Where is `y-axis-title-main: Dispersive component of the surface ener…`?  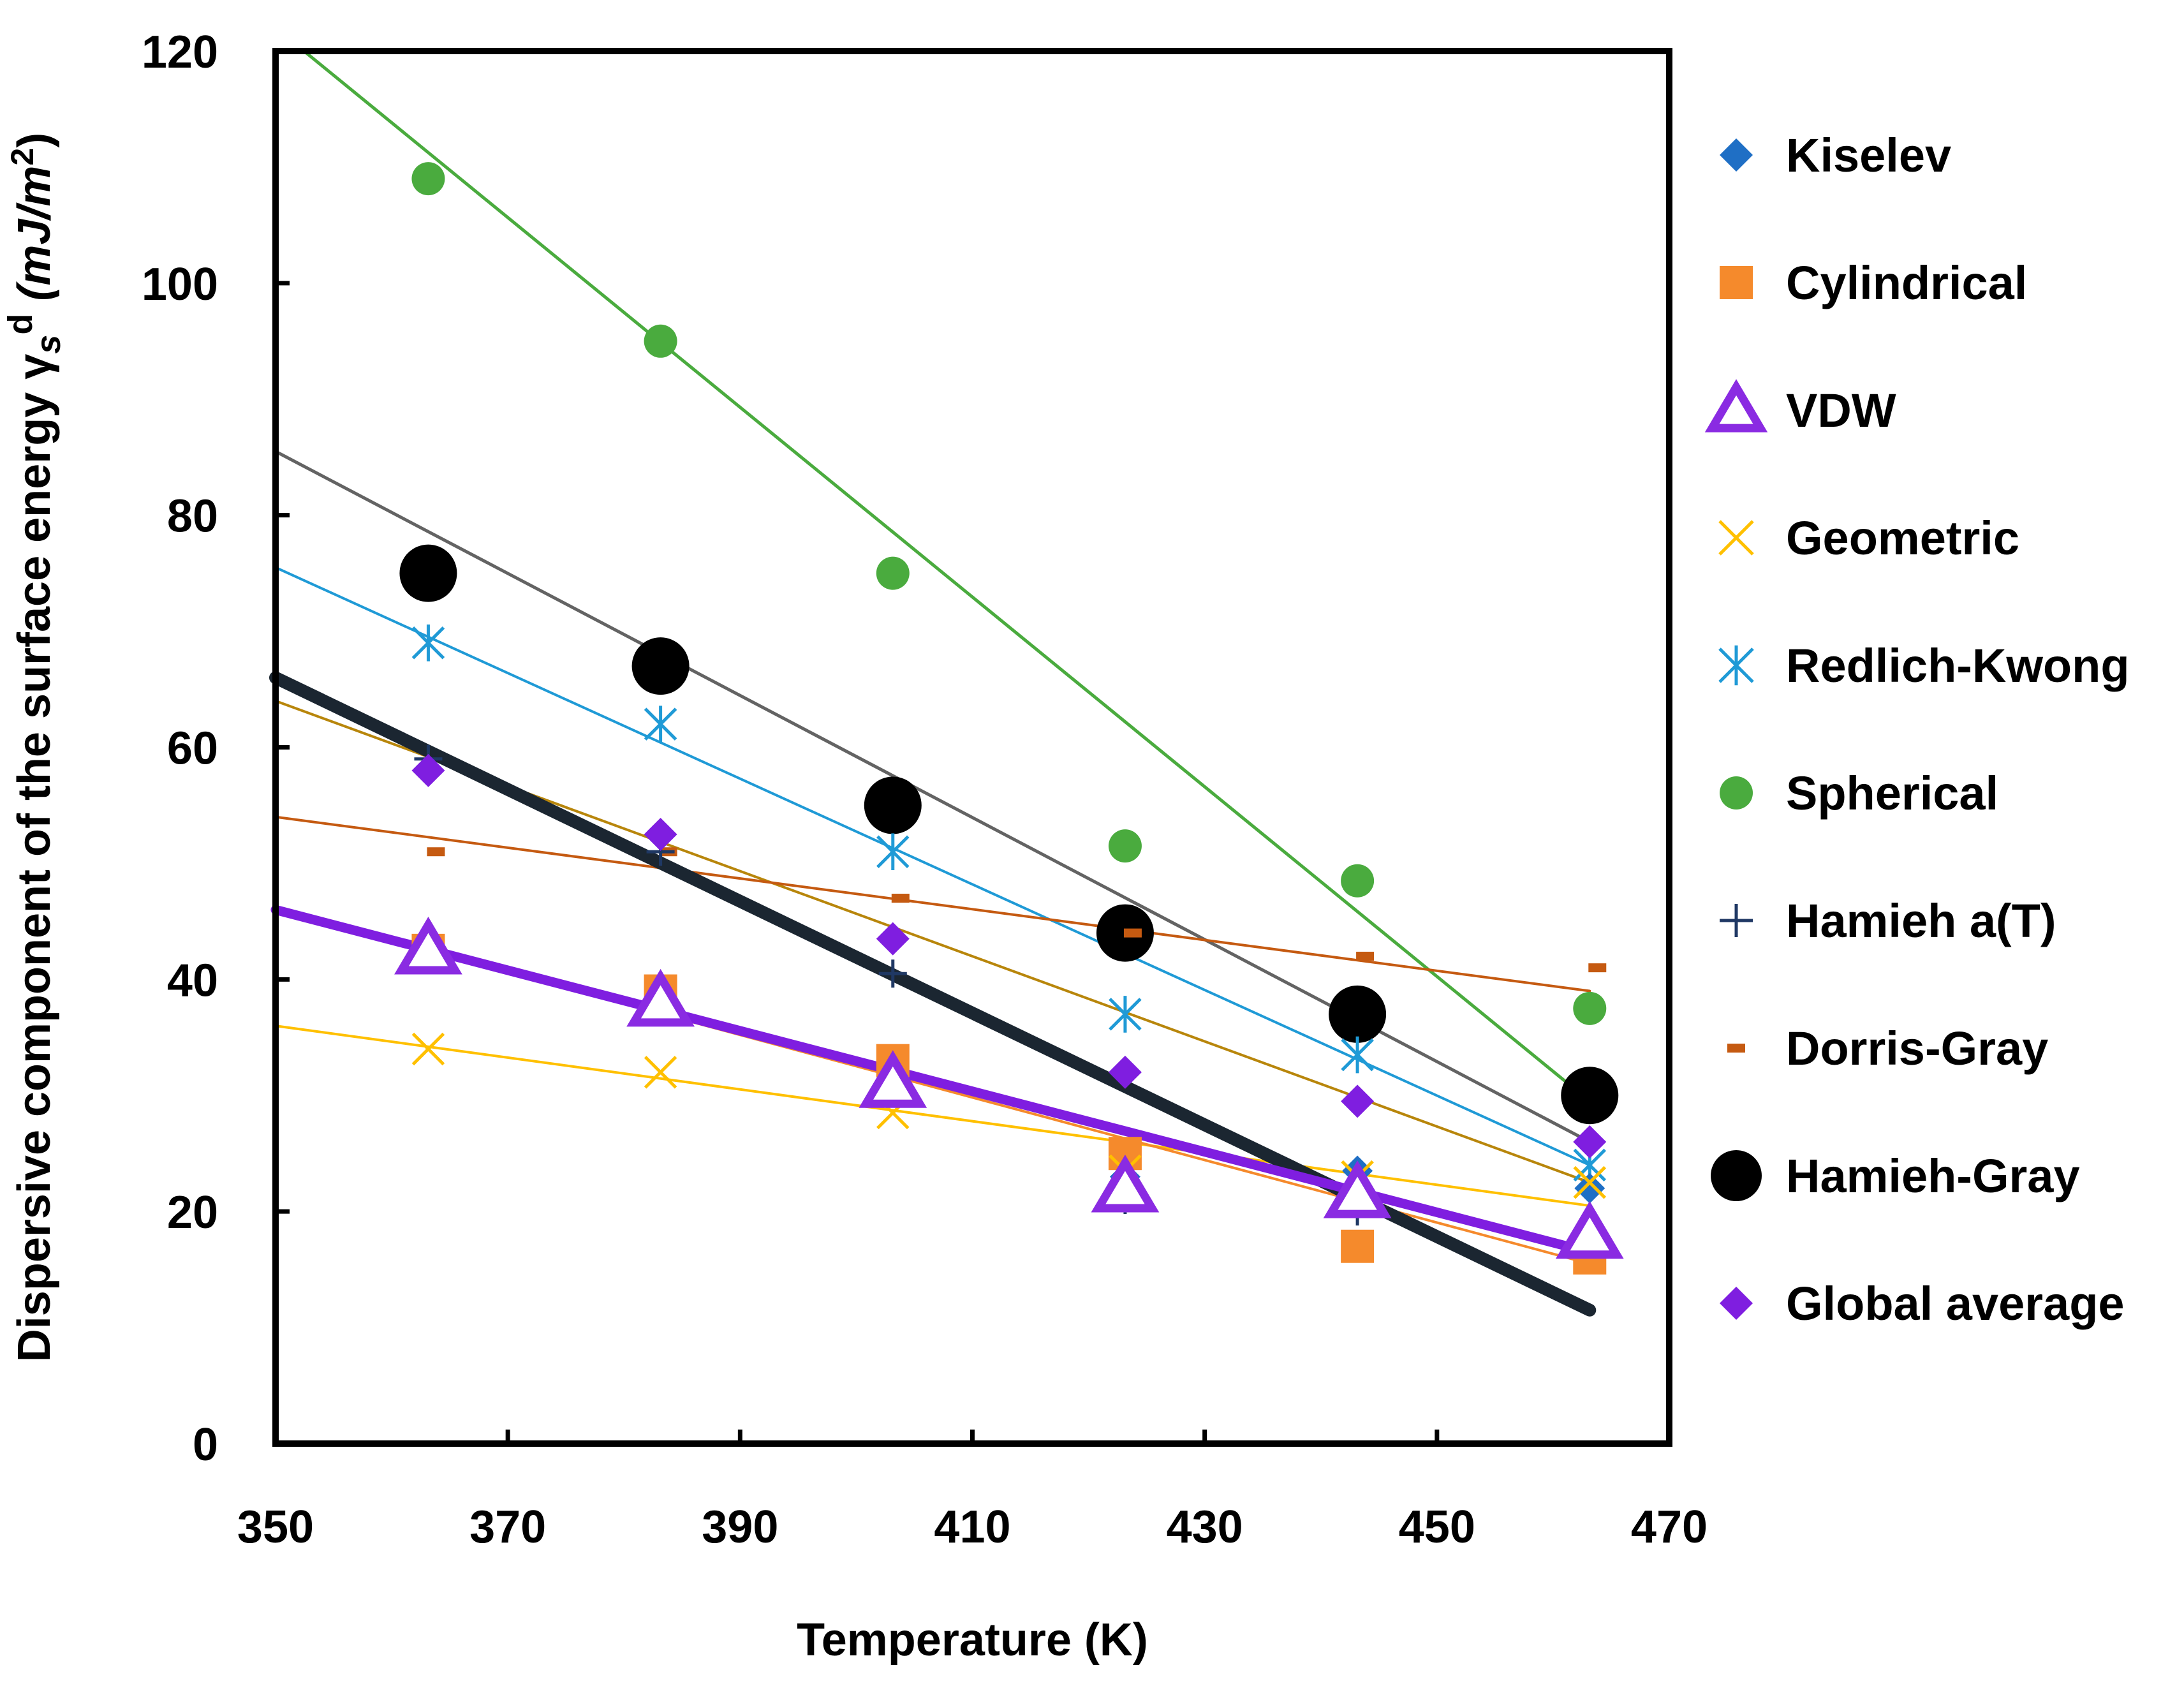
y-axis-title-main: Dispersive component of the surface ener… is located at coordinates (34, 858).